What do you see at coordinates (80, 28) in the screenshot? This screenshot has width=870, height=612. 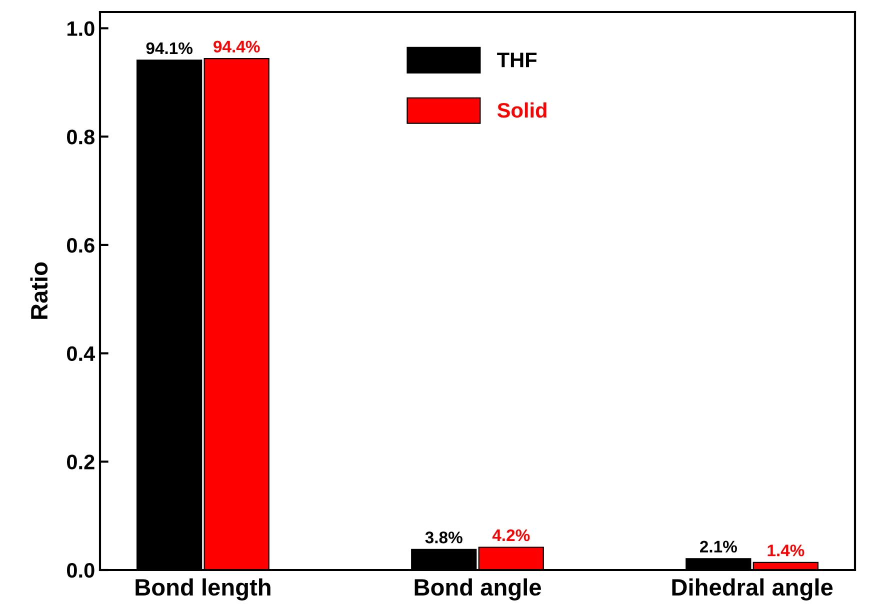 I see `y-tick-label: 1.0` at bounding box center [80, 28].